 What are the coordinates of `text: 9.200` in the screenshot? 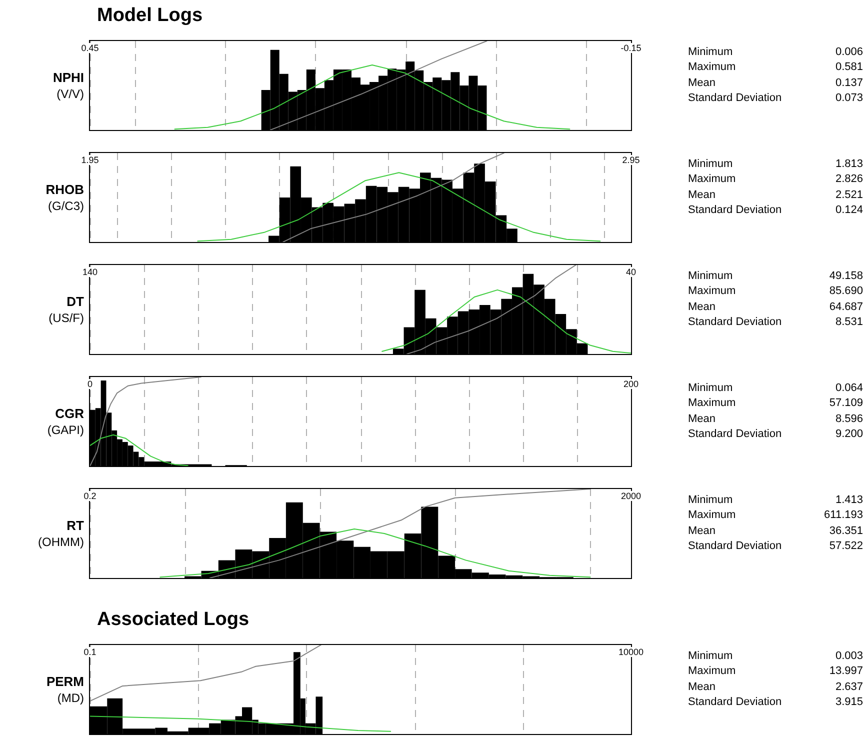 It's located at (849, 434).